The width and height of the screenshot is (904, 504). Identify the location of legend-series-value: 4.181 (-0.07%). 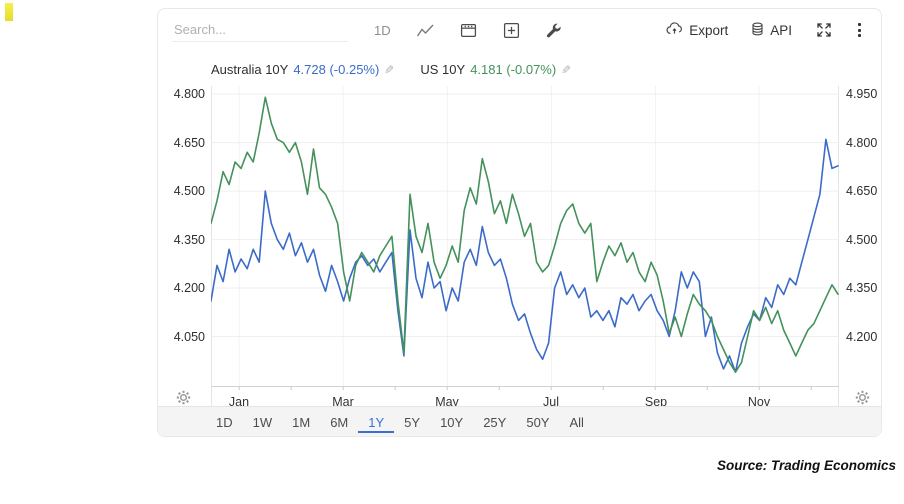
(513, 69).